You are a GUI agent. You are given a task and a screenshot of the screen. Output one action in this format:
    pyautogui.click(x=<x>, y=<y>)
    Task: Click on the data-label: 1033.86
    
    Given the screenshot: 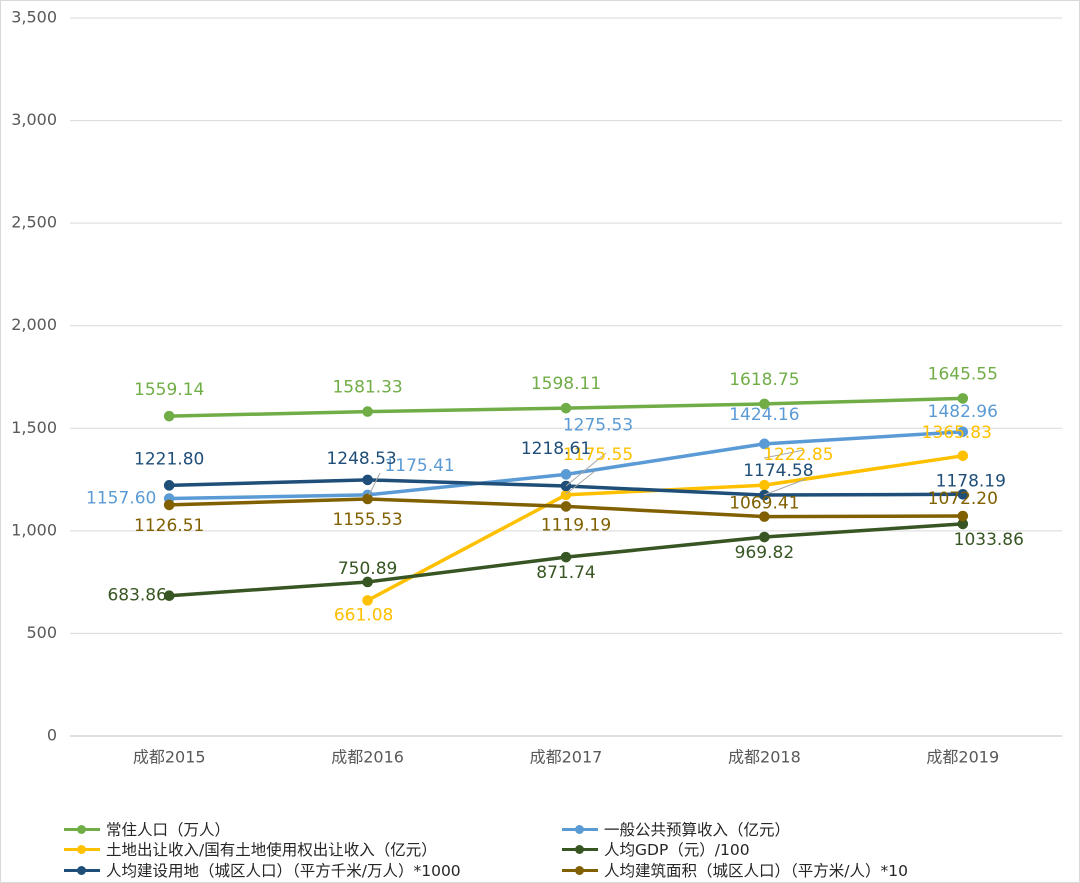 What is the action you would take?
    pyautogui.click(x=989, y=540)
    